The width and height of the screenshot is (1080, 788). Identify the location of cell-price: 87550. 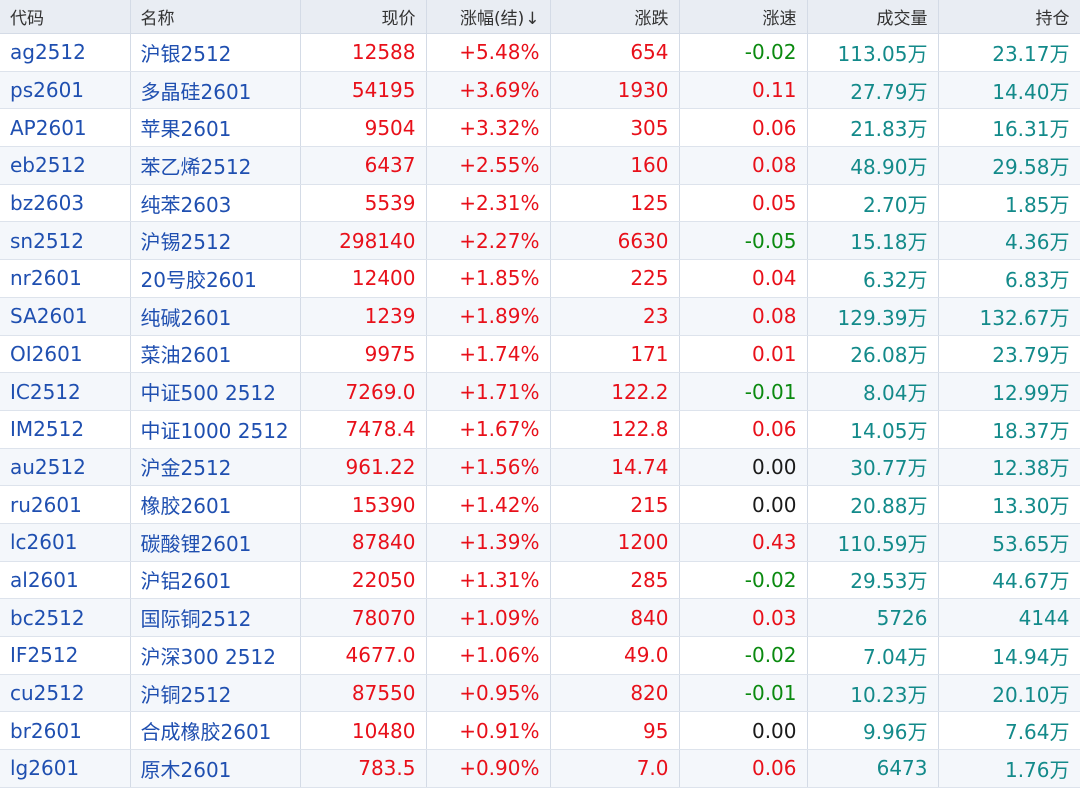
(363, 693).